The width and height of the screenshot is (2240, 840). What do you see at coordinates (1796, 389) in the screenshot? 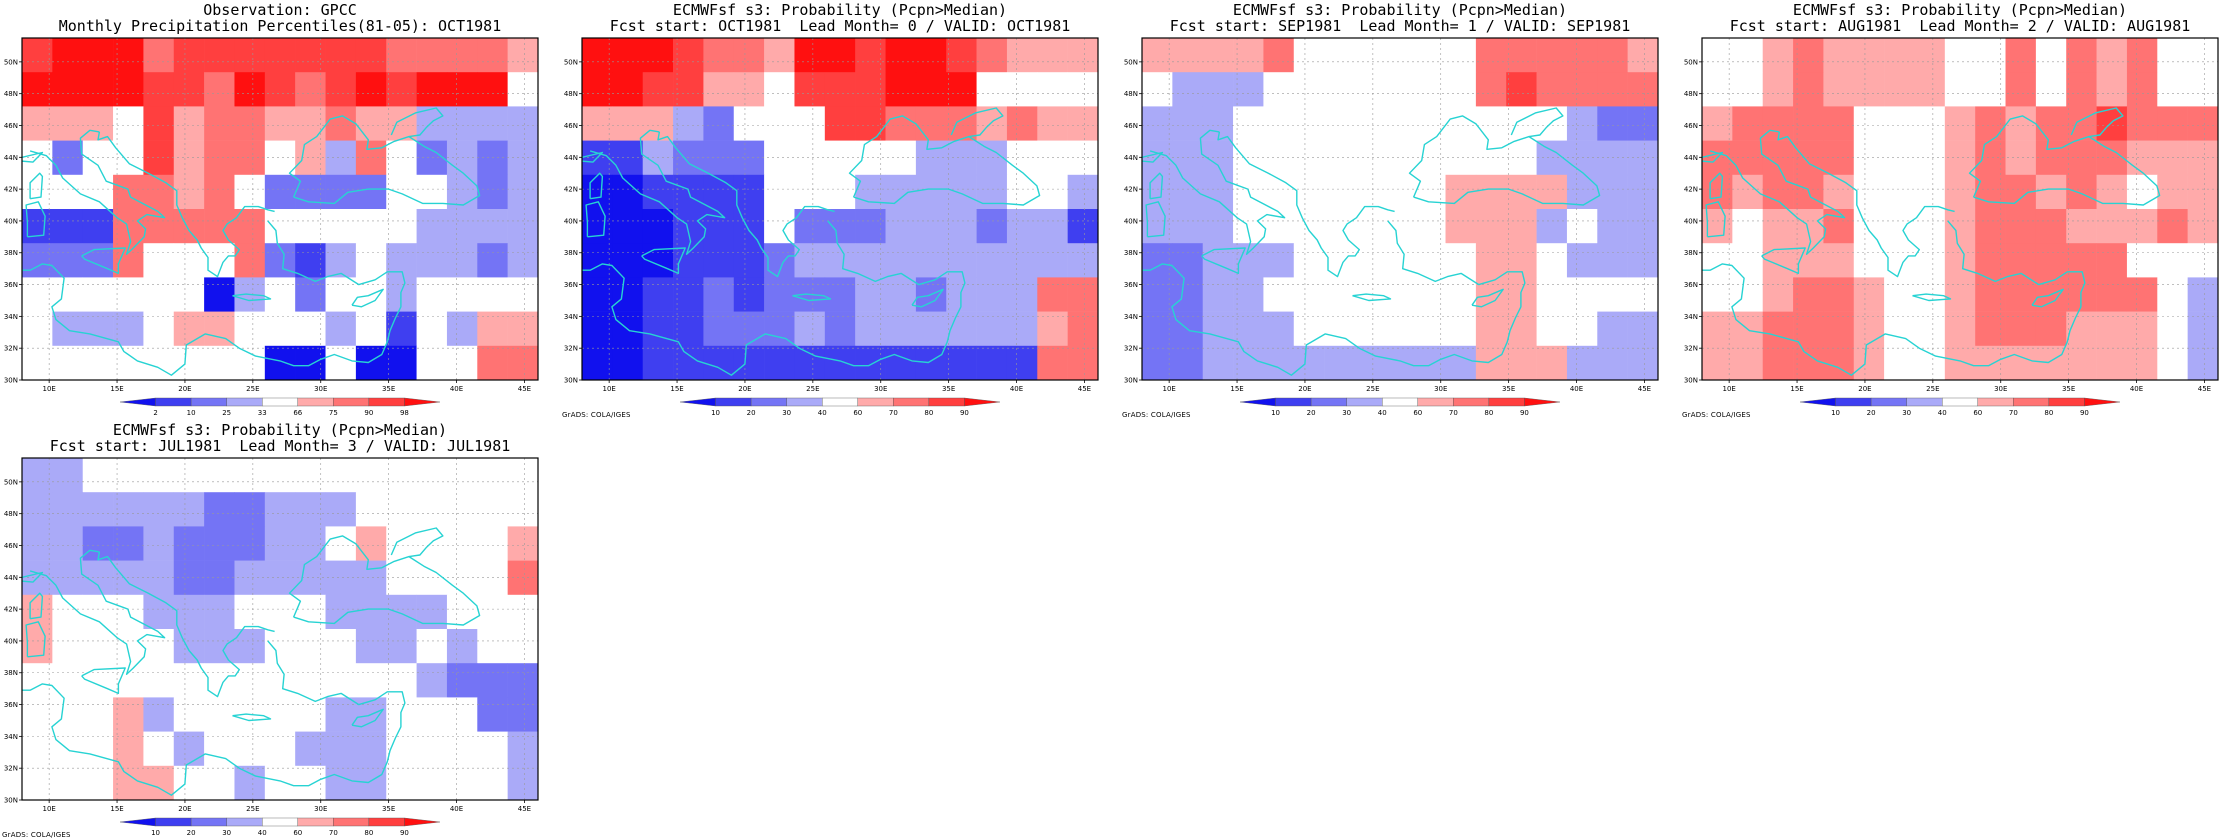
I see `x-tick-label: 15E` at bounding box center [1796, 389].